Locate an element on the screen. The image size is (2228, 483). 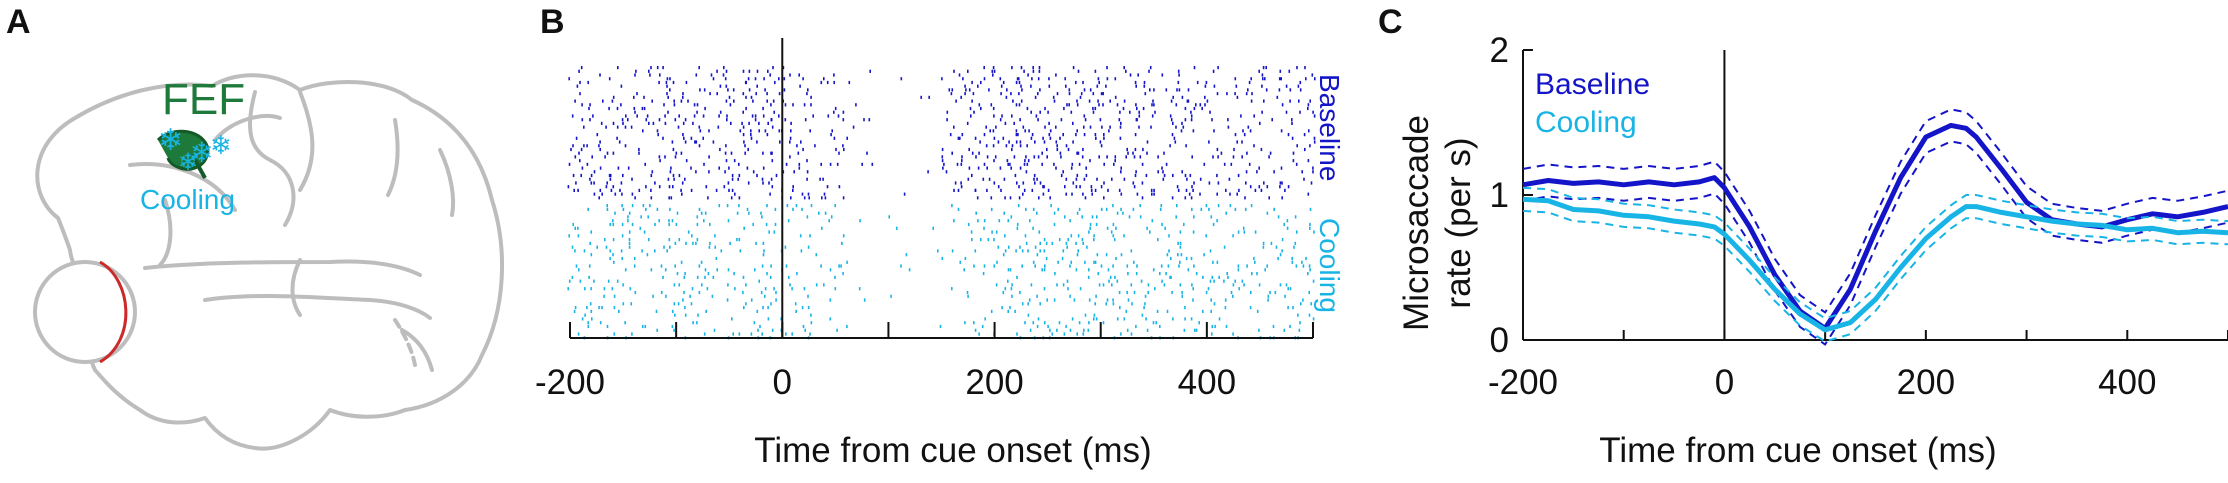
legend-entry: Baseline is located at coordinates (1592, 84).